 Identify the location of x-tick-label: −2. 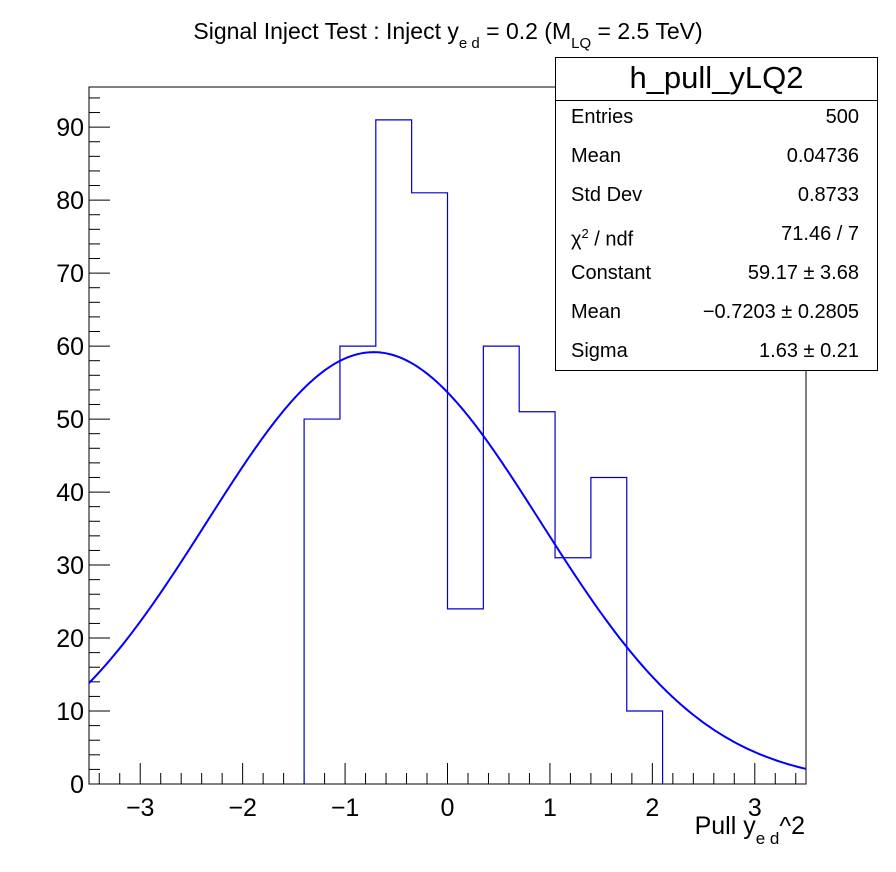
(242, 808).